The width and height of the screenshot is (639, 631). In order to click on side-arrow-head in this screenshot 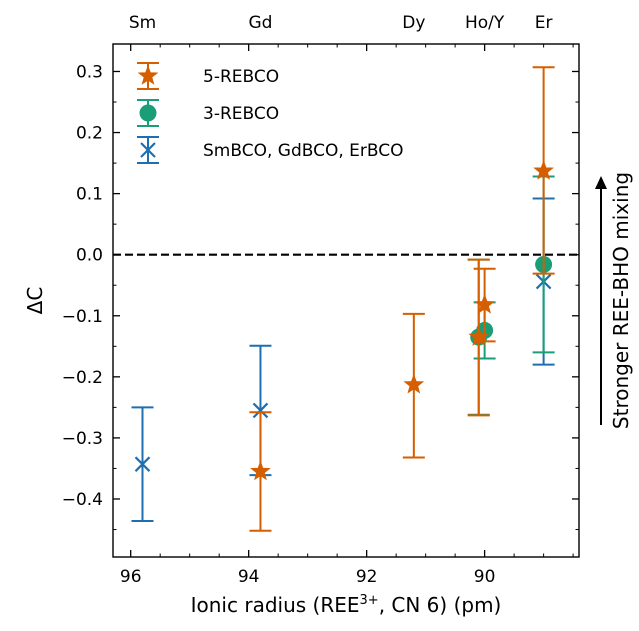, I will do `click(601, 182)`.